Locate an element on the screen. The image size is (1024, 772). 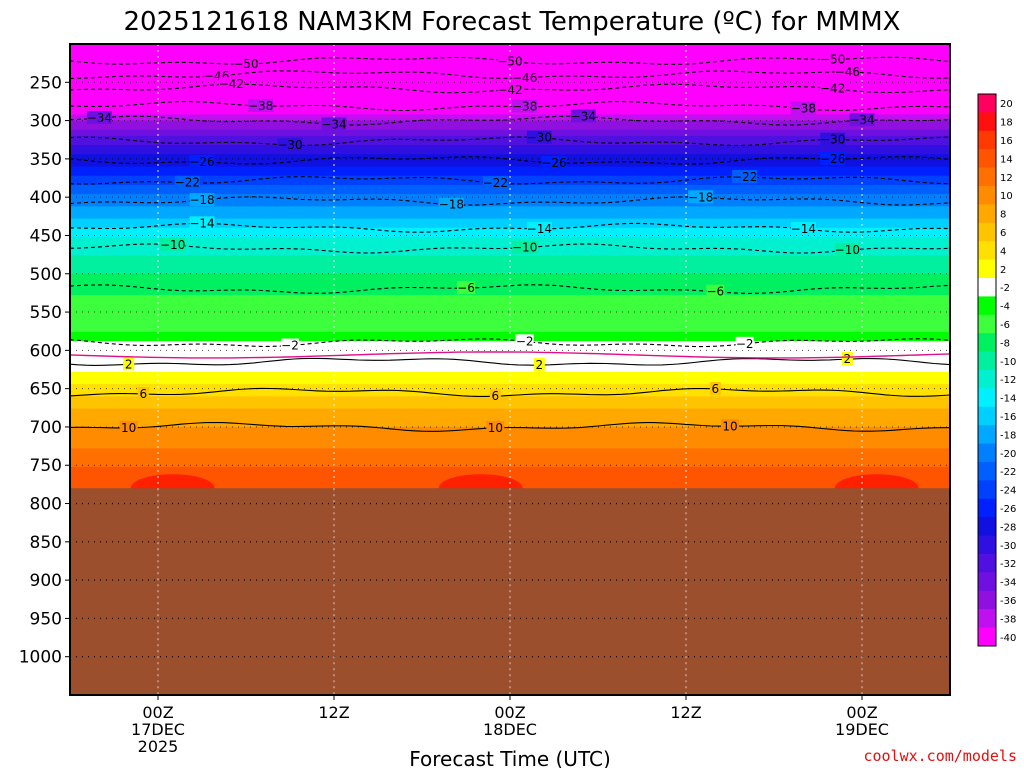
y-tick-label: 1000 is located at coordinates (40, 658).